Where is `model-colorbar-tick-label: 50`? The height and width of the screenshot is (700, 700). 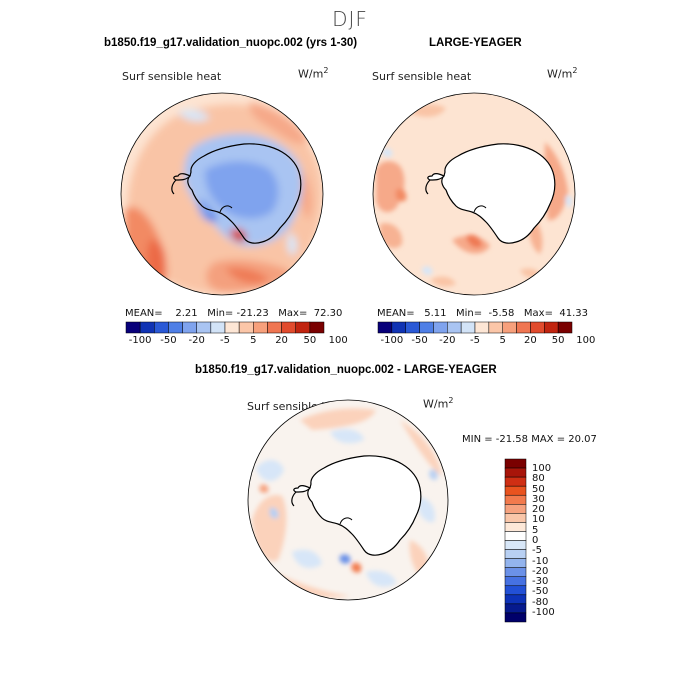
model-colorbar-tick-label: 50 is located at coordinates (310, 340).